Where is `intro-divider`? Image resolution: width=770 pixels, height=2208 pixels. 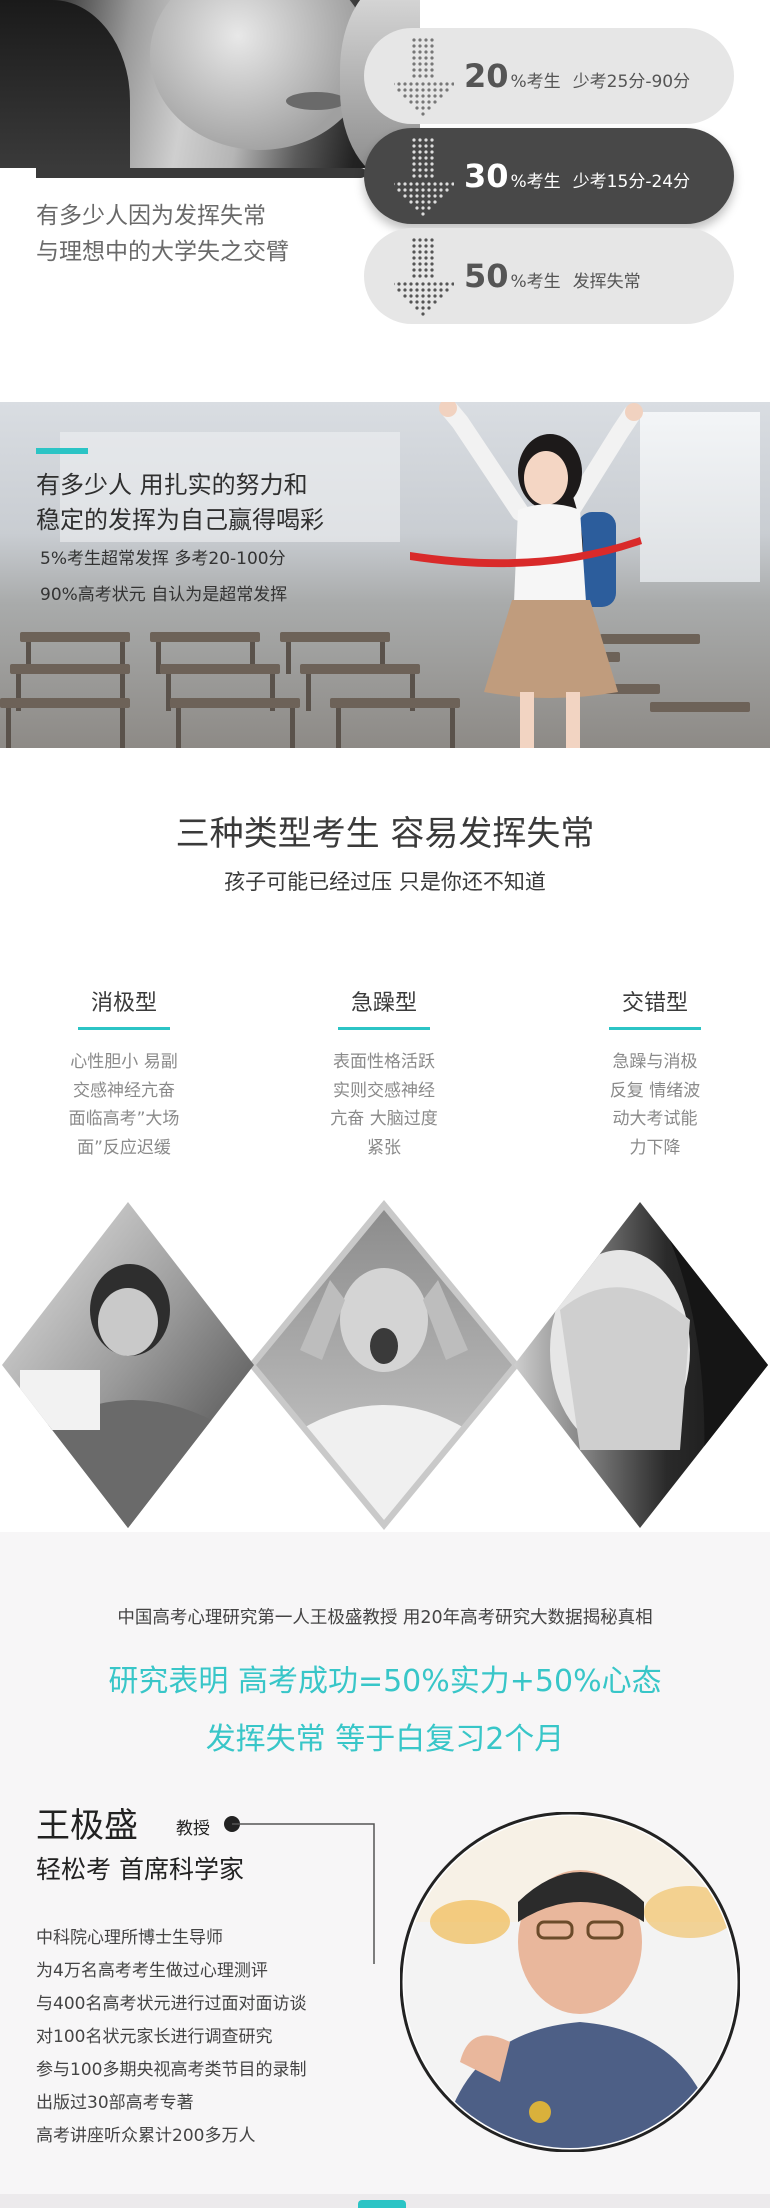
intro-divider is located at coordinates (201, 173).